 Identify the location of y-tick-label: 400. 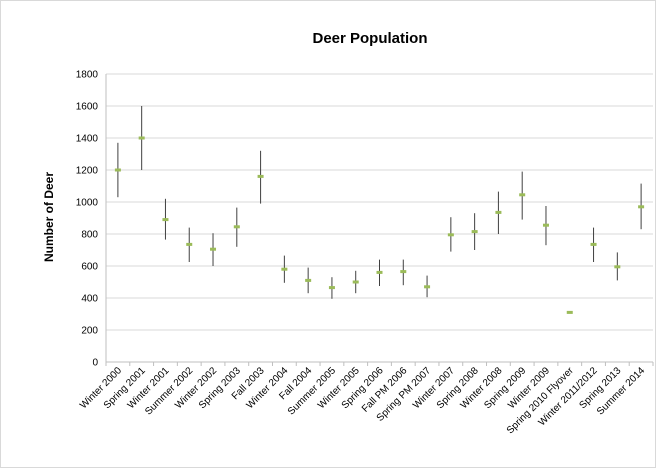
(89, 299).